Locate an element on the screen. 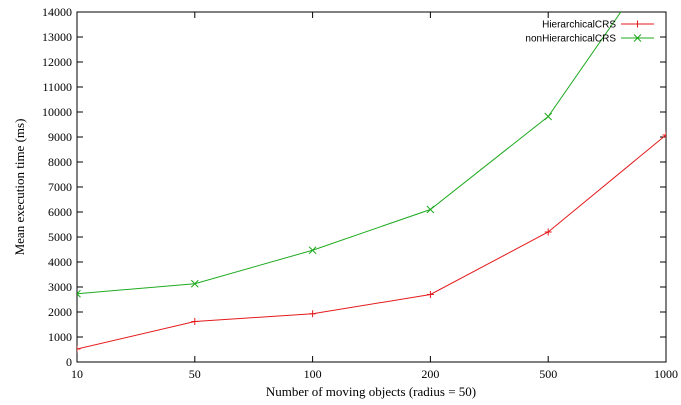  y-tick-label: 1000 is located at coordinates (60, 337).